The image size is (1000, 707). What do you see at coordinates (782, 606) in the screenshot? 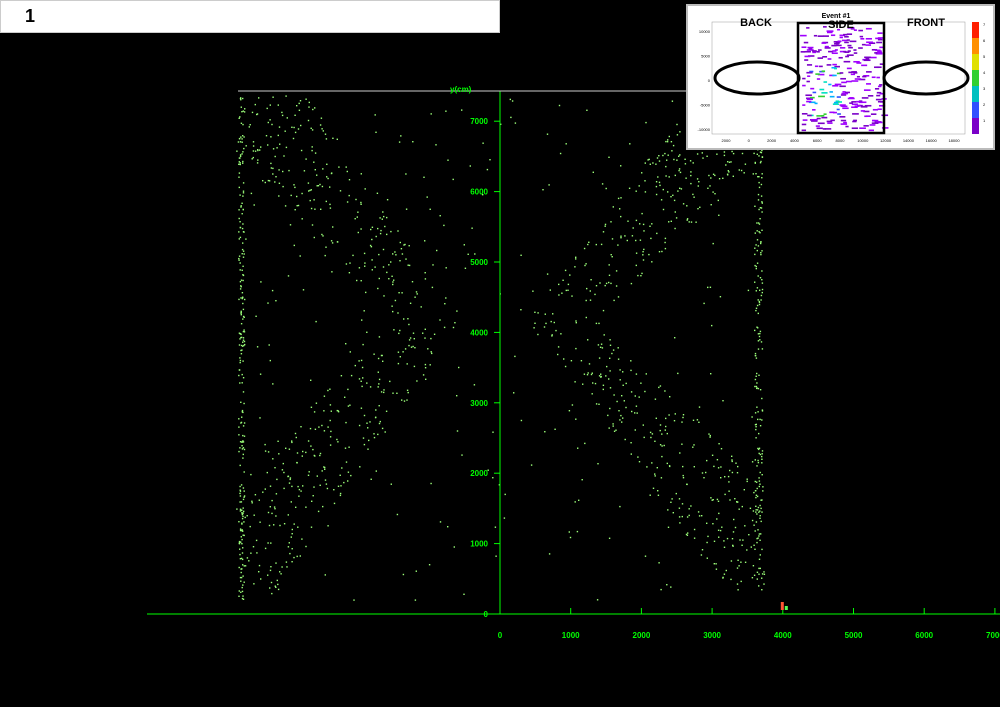
I see `origin-marker` at bounding box center [782, 606].